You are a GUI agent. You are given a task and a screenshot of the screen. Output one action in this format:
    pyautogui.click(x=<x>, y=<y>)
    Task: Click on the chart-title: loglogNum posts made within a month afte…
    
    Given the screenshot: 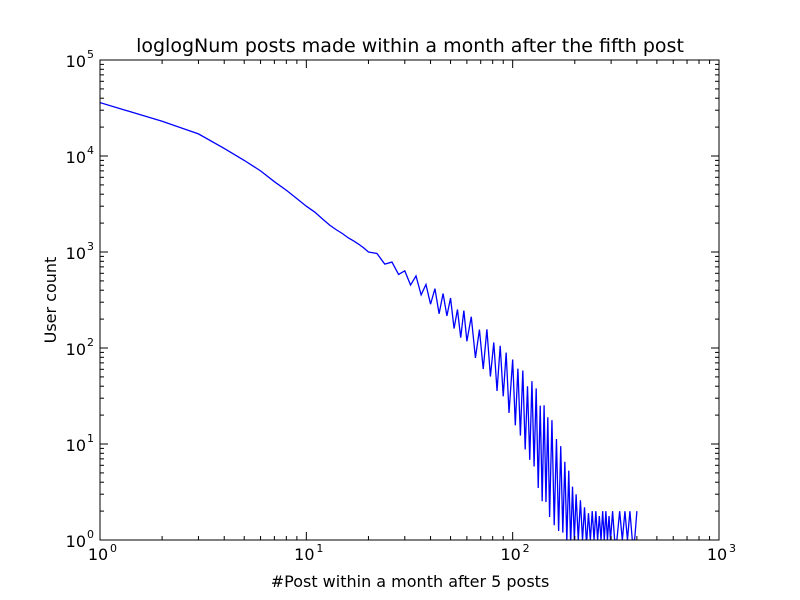 What is the action you would take?
    pyautogui.click(x=410, y=46)
    